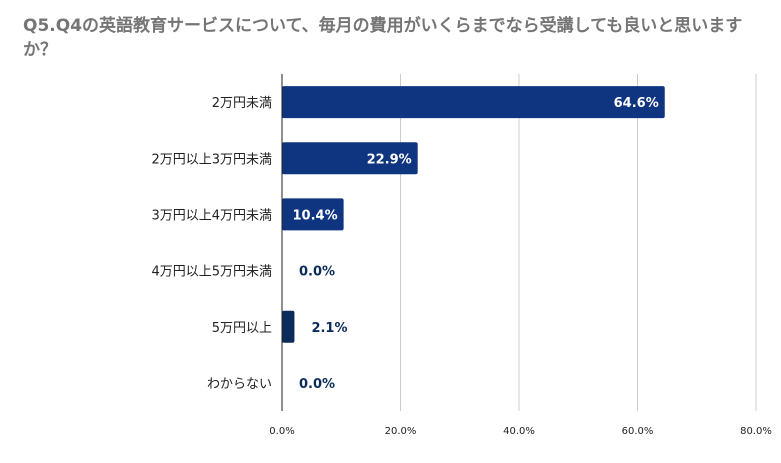 The image size is (781, 463). What do you see at coordinates (638, 431) in the screenshot?
I see `x-tick-label: 60.0%` at bounding box center [638, 431].